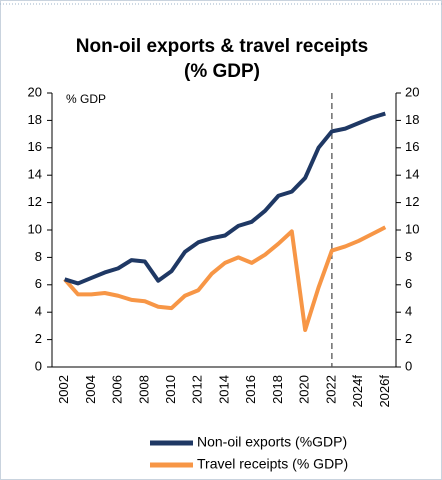 The width and height of the screenshot is (442, 480). I want to click on y-tick-label: 4, so click(38, 311).